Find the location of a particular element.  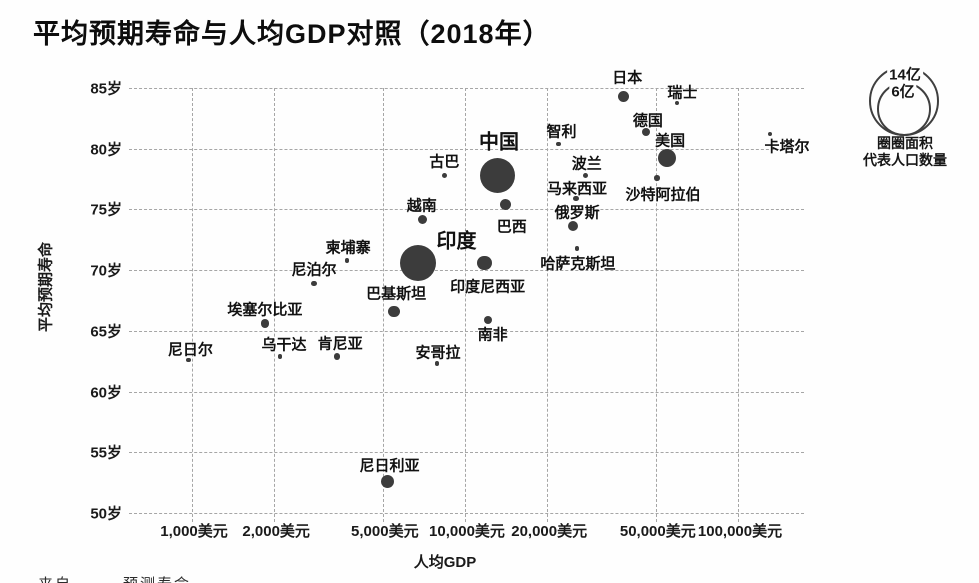

x-tick-label: 1,000美元 is located at coordinates (194, 531).